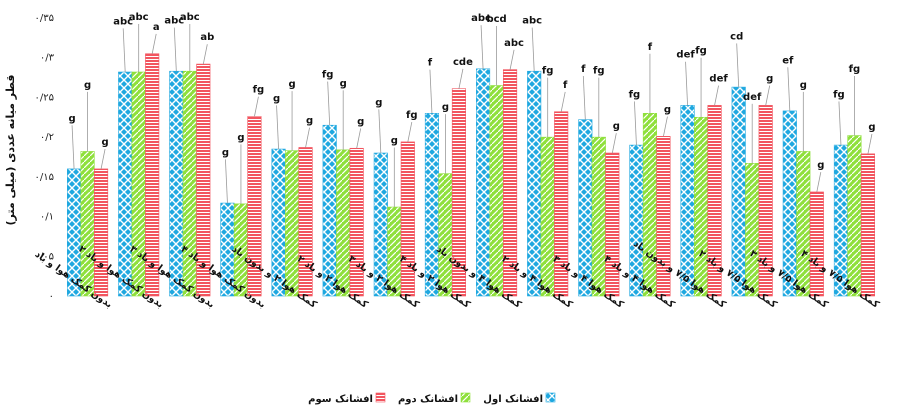  I want to click on y-axis: ۰ ۰/۰۵ ۰/۱ ۰/۱۵ ۰/۲ ۰/۲۵ ۰/۳ ۰/۳۵, so click(45, 157).